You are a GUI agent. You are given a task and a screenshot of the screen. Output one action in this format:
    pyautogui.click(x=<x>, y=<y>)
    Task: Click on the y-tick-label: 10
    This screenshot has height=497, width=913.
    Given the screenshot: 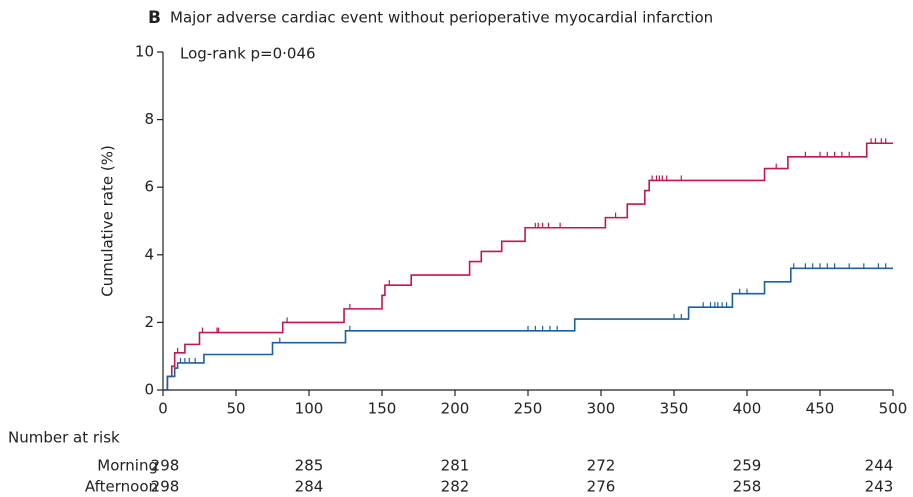 What is the action you would take?
    pyautogui.click(x=144, y=52)
    